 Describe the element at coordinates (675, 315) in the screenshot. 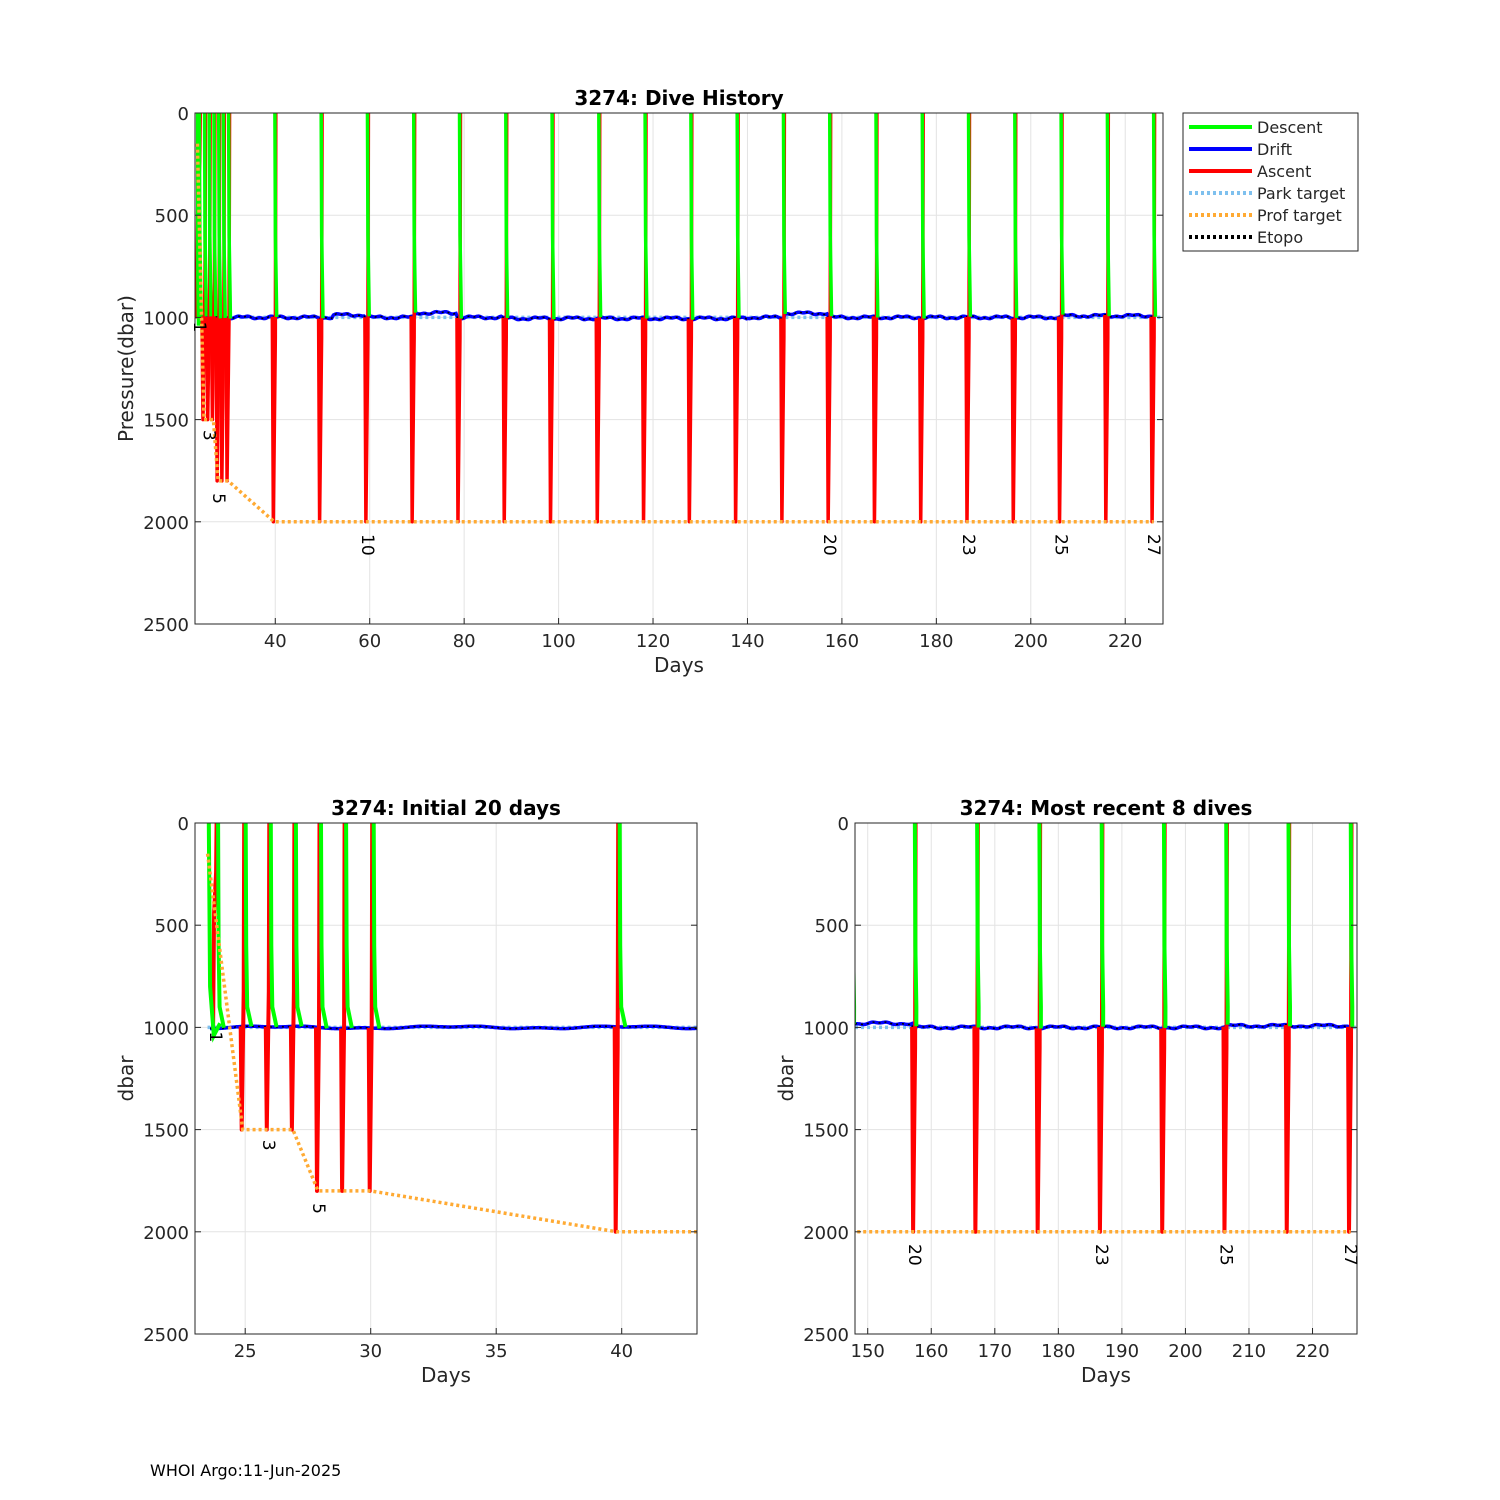

I see `drift-line` at that location.